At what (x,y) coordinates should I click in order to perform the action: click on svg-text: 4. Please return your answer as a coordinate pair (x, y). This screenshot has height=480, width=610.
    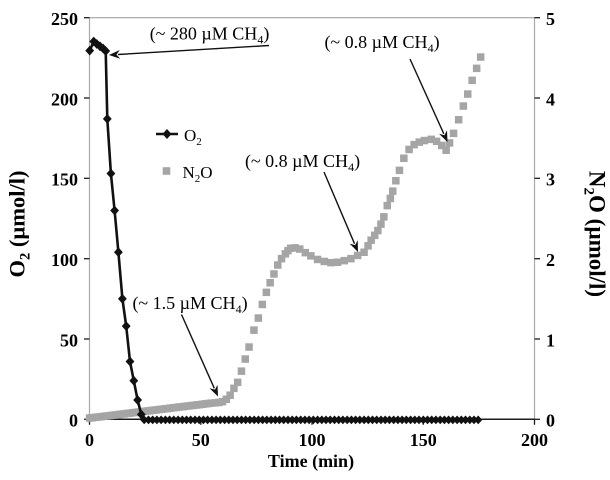
    Looking at the image, I should click on (550, 99).